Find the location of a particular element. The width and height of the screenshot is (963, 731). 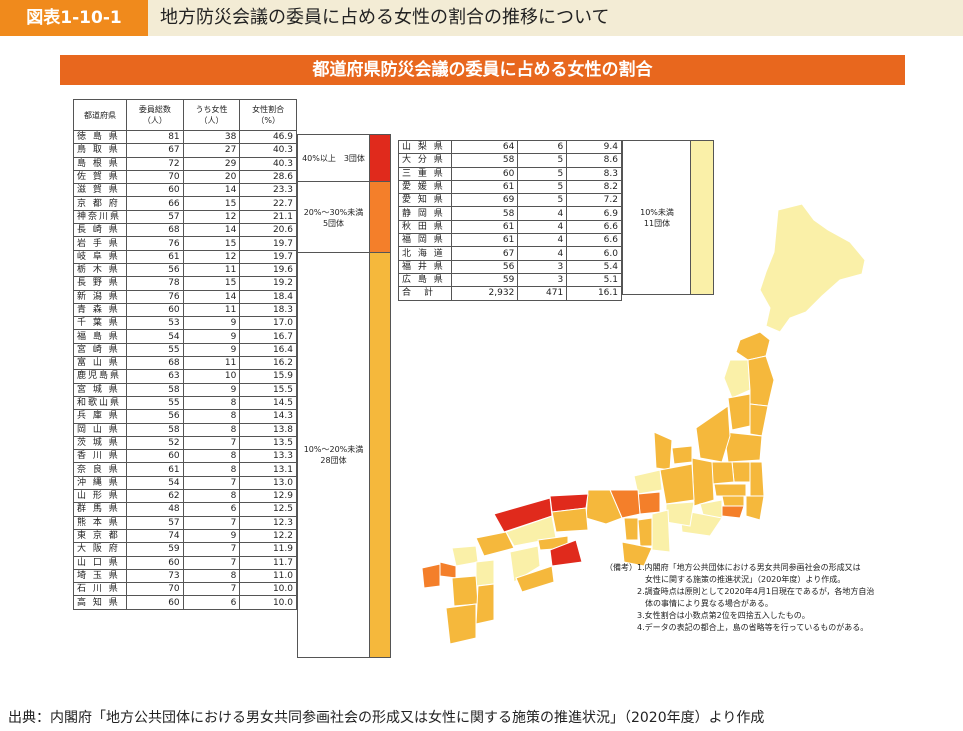

cell-value: 73 is located at coordinates (155, 576).